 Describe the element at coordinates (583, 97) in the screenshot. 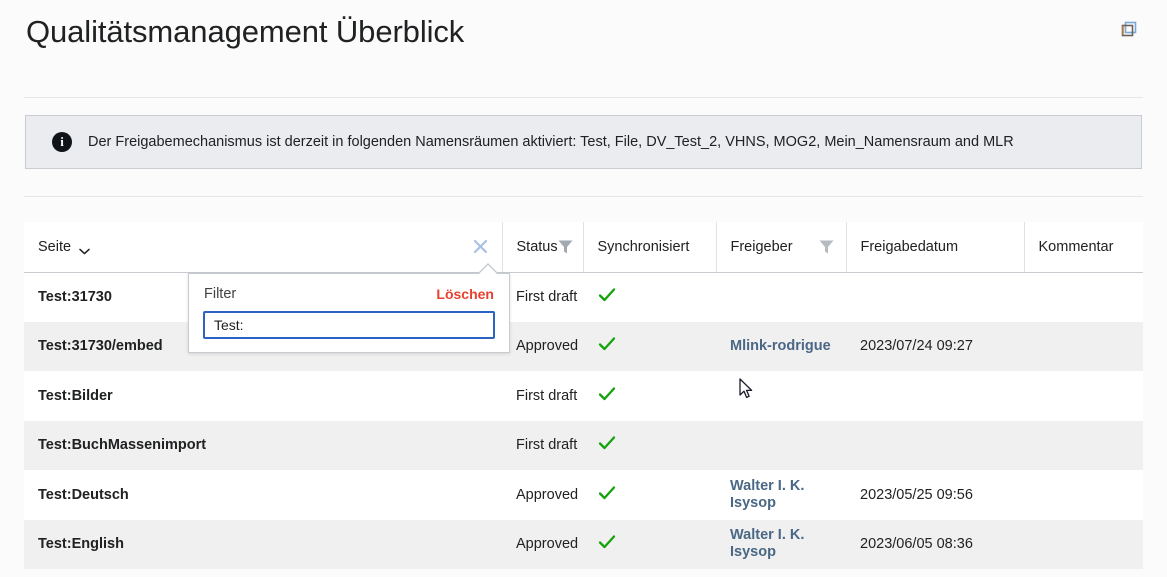

I see `divider-top` at that location.